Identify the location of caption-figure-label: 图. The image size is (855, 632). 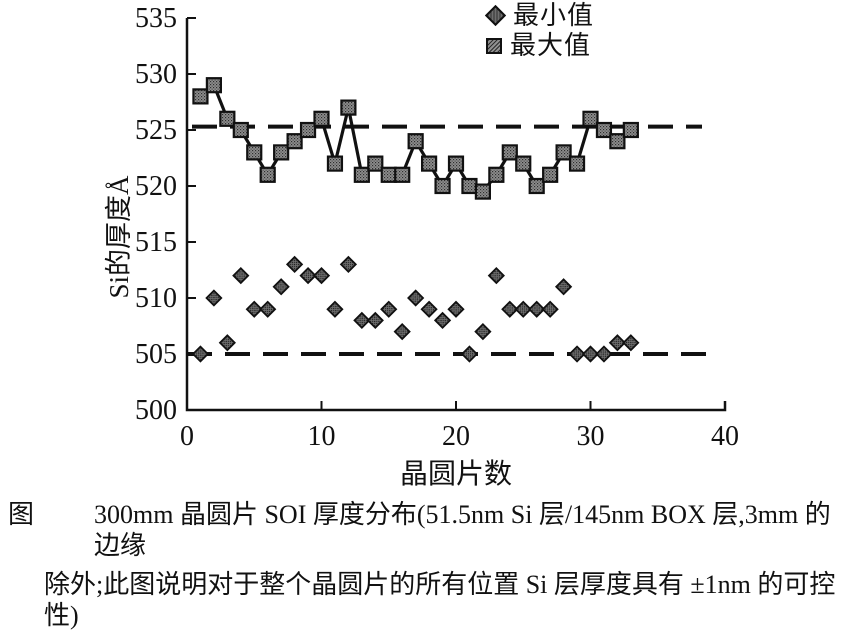
(21, 514).